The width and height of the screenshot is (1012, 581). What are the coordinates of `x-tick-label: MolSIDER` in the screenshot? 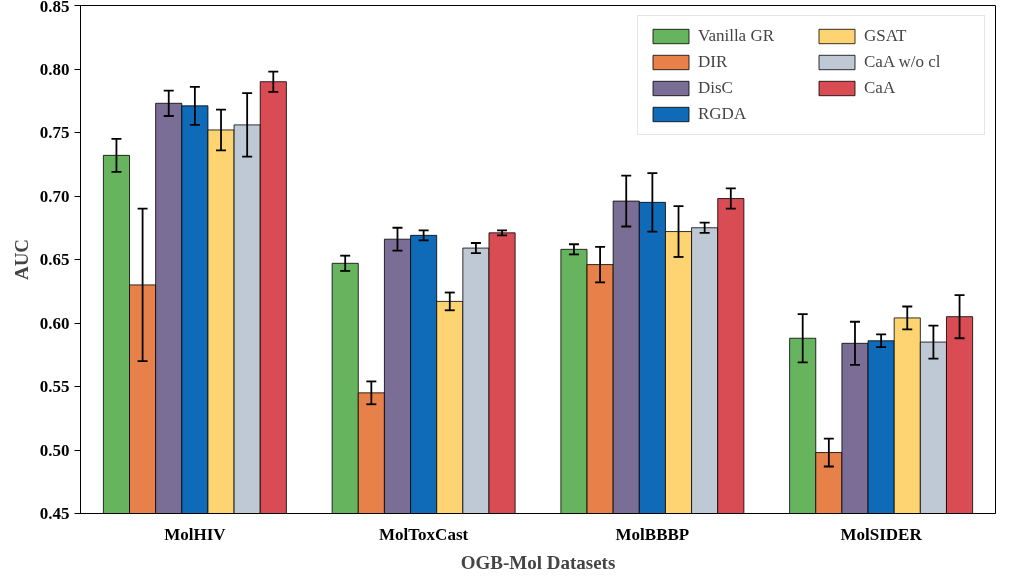 It's located at (881, 534).